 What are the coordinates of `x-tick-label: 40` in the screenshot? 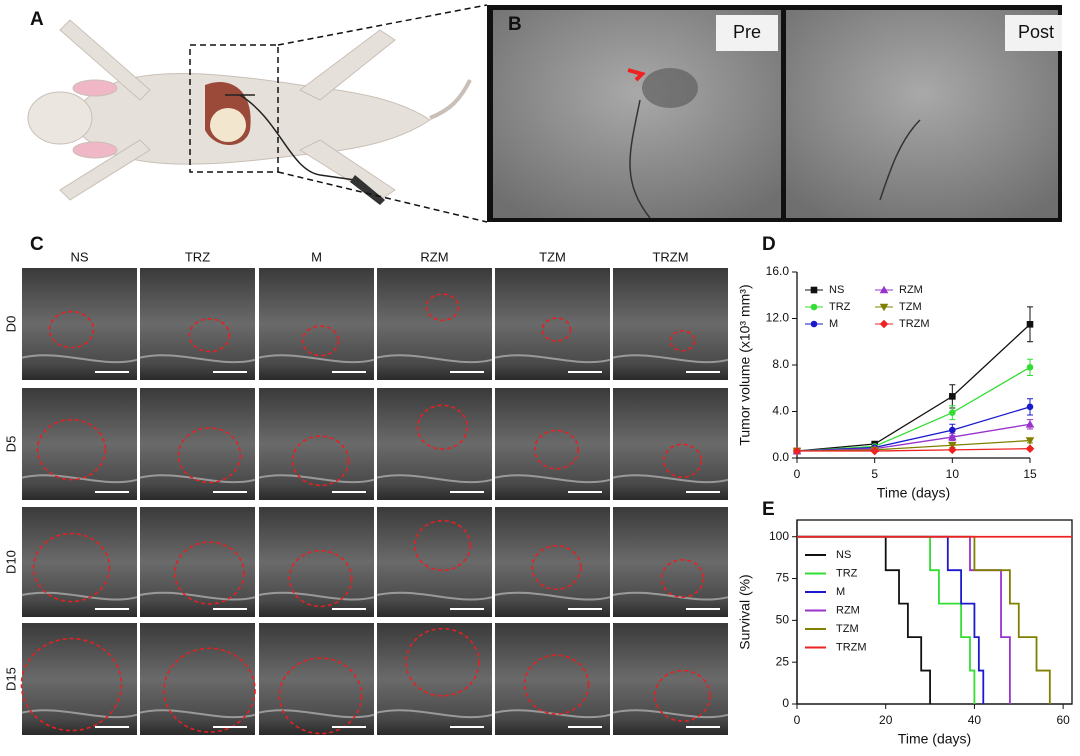 It's located at (975, 720).